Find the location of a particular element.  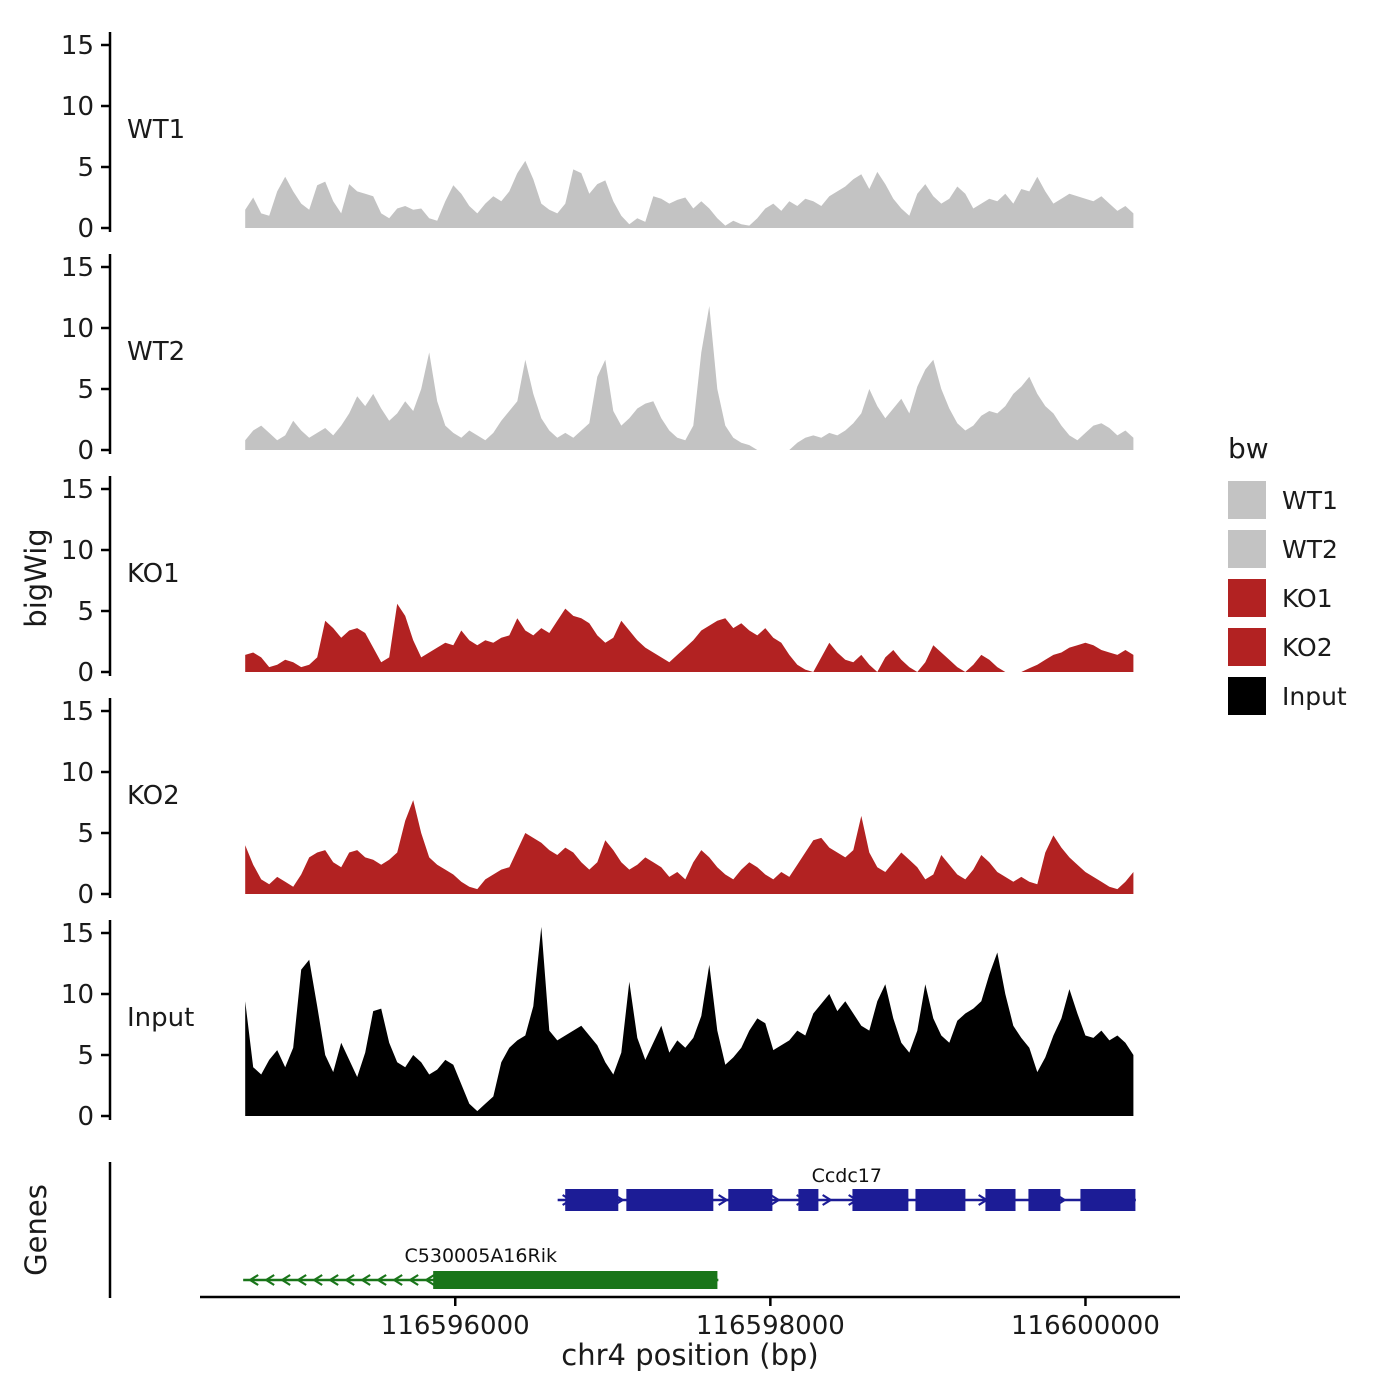

legend-item: Input is located at coordinates (1287, 696).